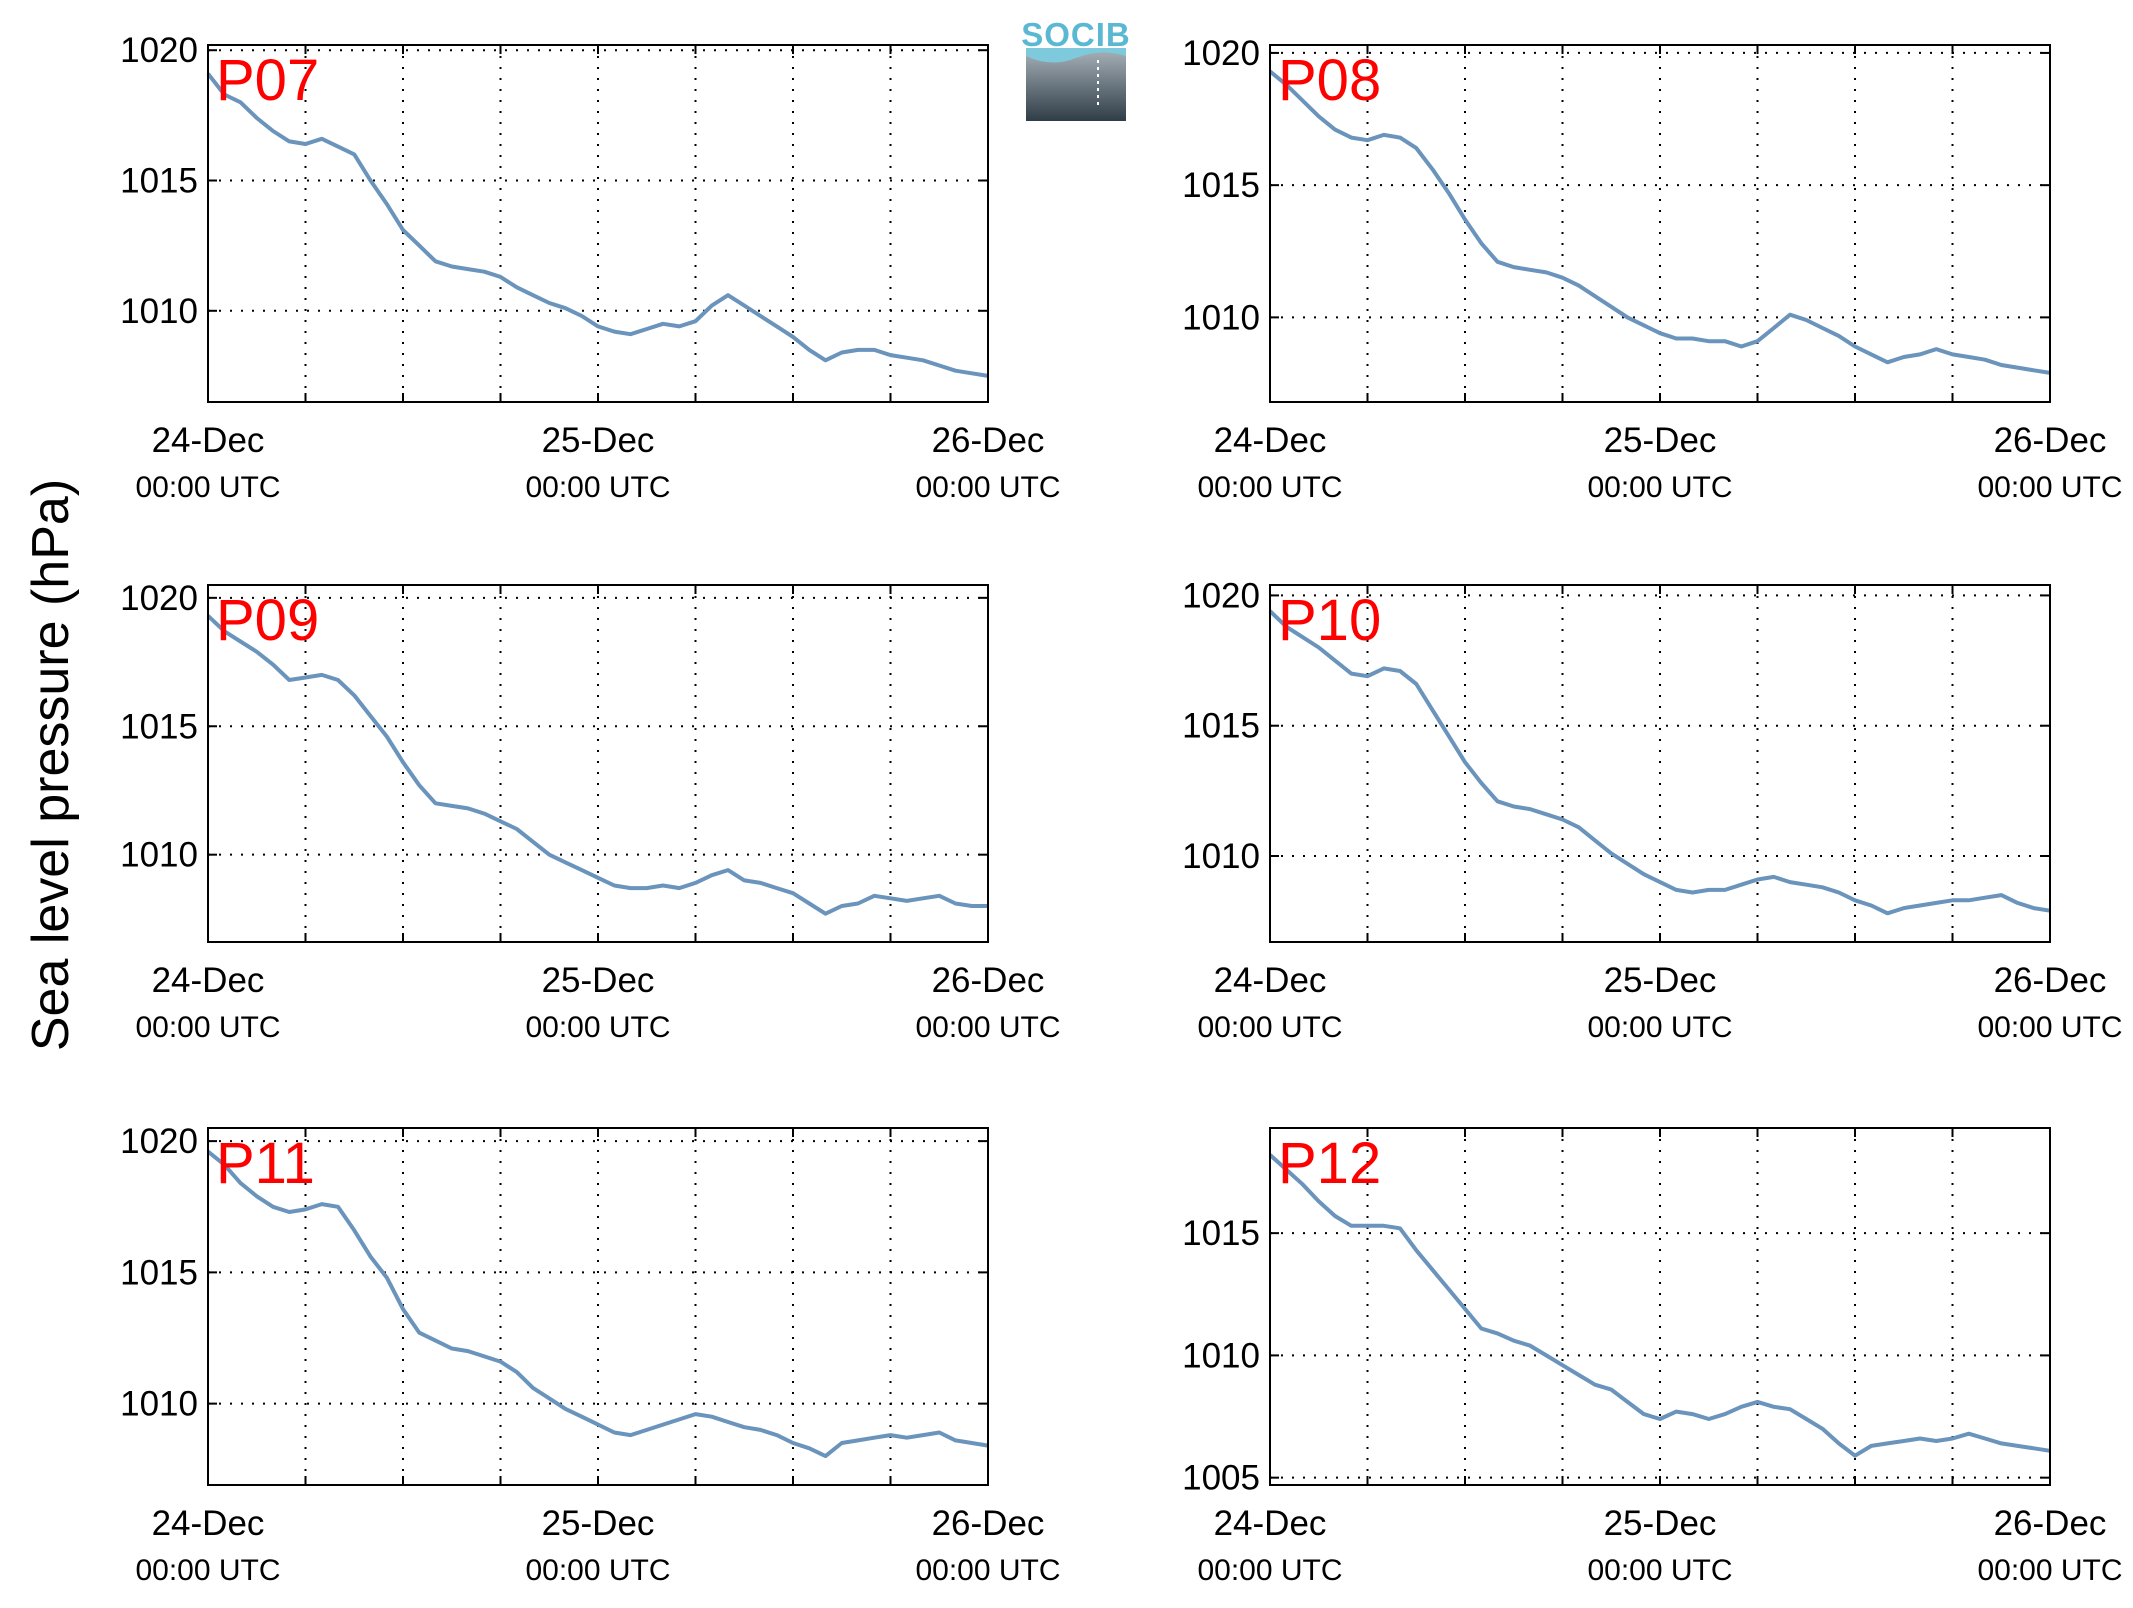  I want to click on series-line-p09, so click(597, 765).